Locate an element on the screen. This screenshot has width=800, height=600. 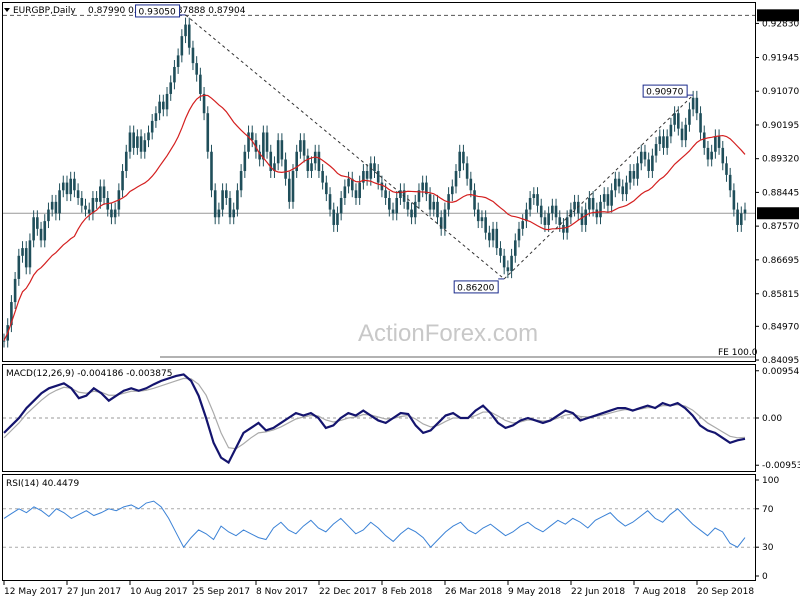
price-tick-label: 0.91070 is located at coordinates (780, 92).